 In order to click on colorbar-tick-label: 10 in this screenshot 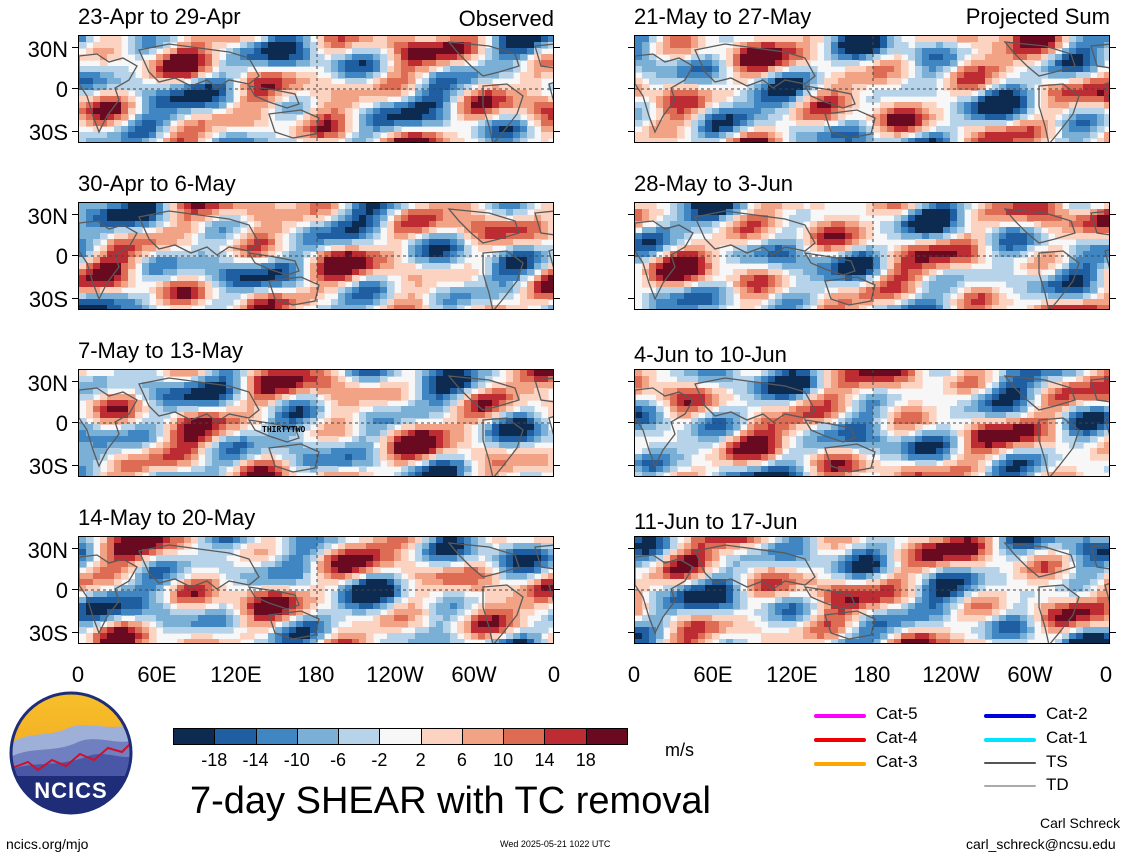, I will do `click(503, 760)`.